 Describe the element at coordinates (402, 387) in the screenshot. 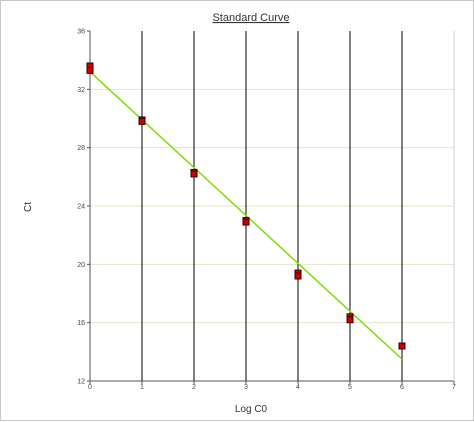

I see `x-tick-label: 6` at that location.